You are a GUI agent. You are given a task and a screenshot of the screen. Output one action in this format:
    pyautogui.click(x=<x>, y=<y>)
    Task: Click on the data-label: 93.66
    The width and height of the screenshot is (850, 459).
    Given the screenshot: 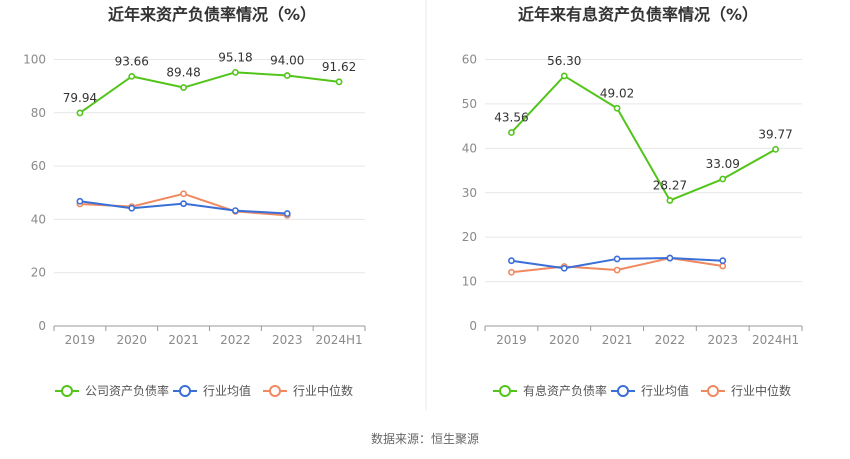 What is the action you would take?
    pyautogui.click(x=132, y=61)
    